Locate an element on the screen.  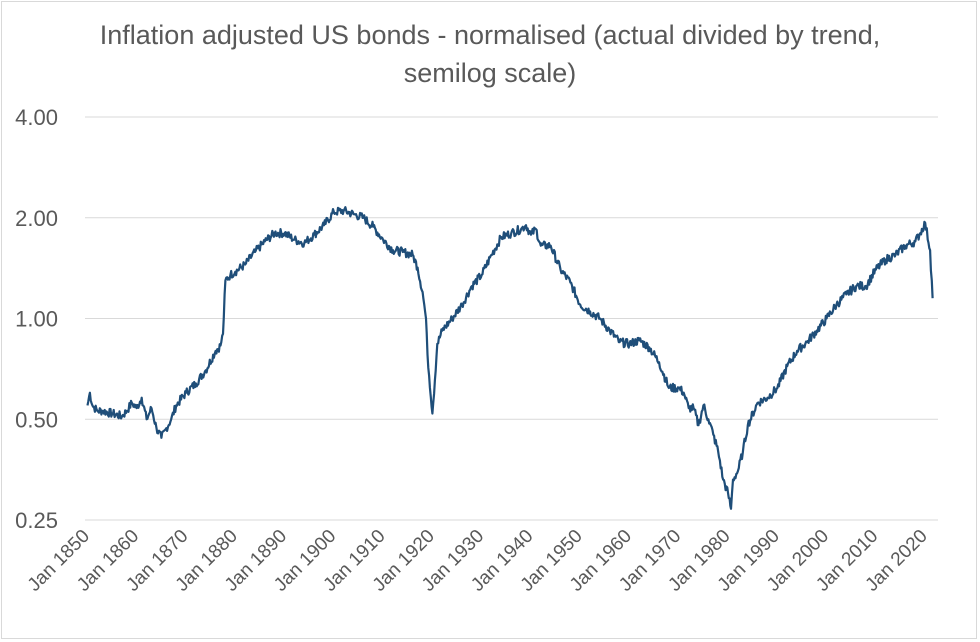
y-tick-label: 0.25 is located at coordinates (36, 520).